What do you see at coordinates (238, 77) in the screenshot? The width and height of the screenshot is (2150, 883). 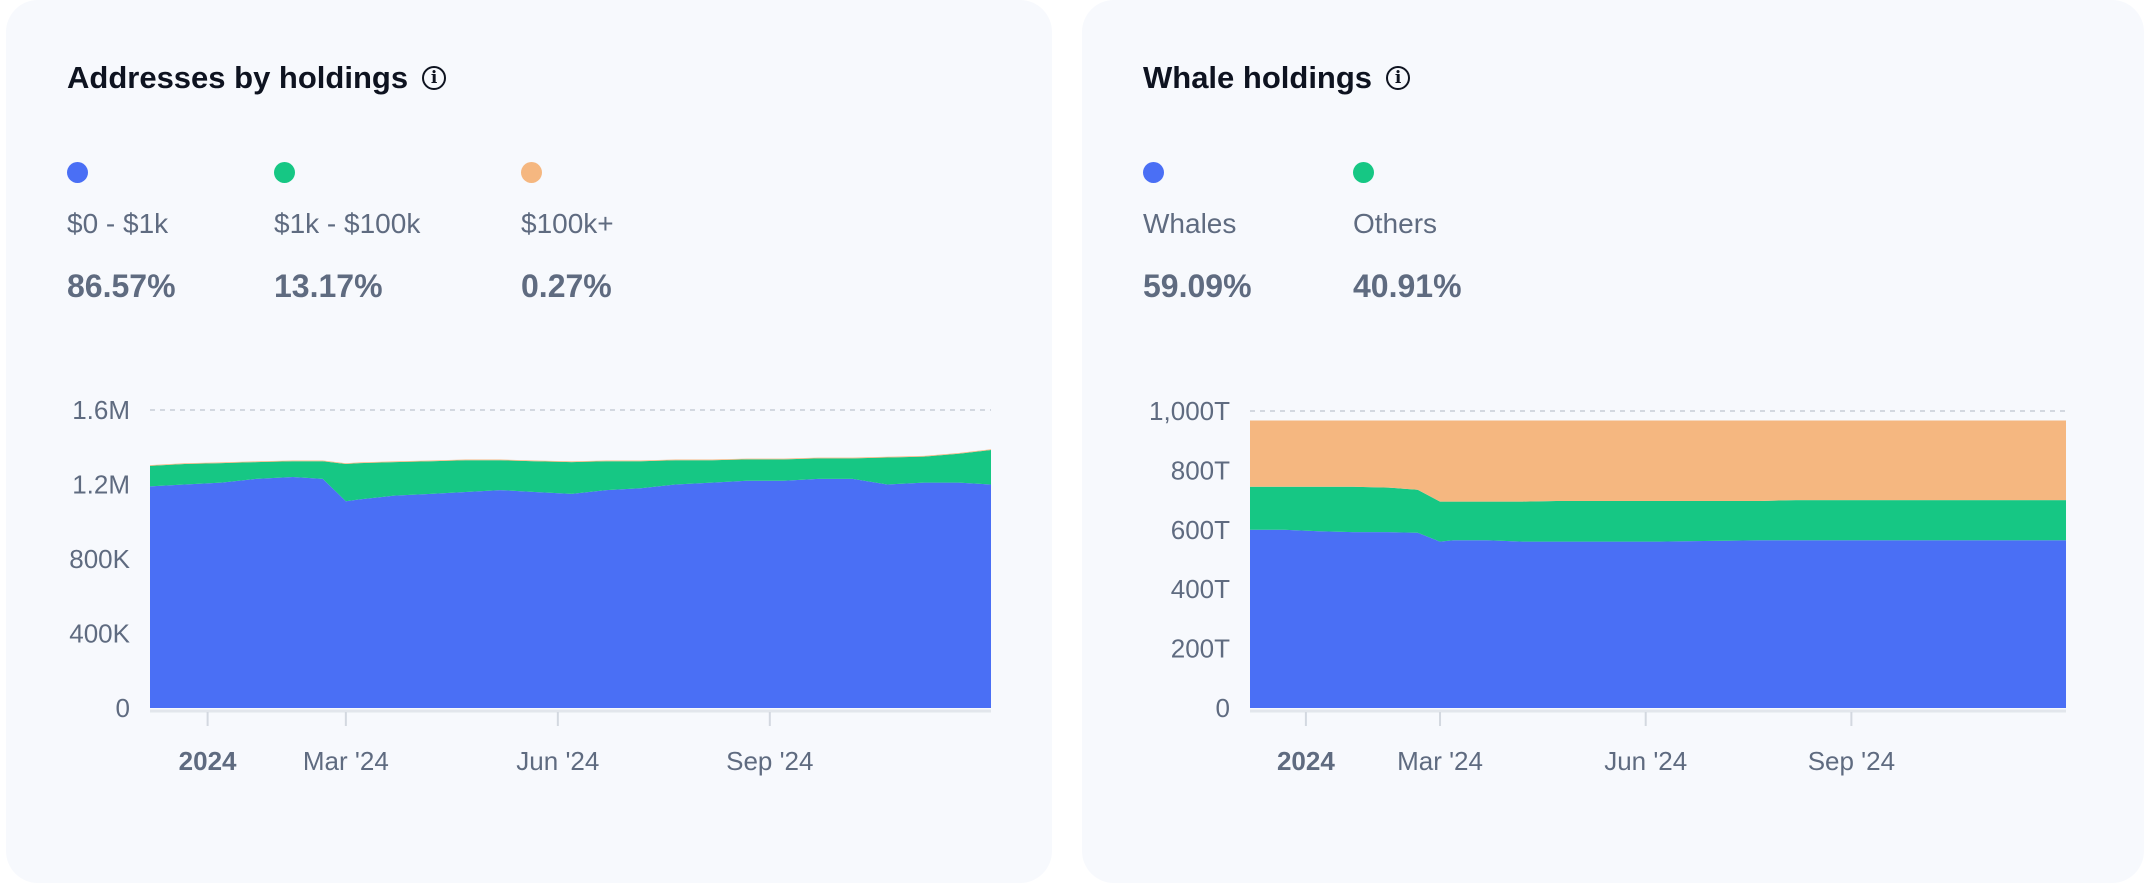 I see `card-title-text: Addresses by holdings` at bounding box center [238, 77].